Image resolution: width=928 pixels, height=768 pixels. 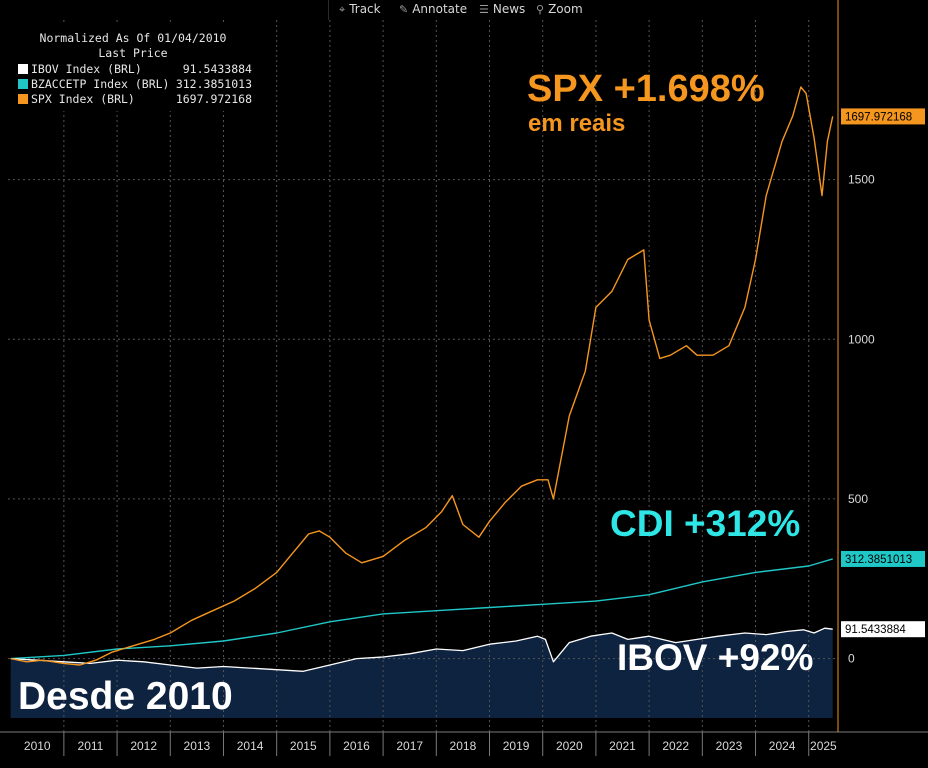 I want to click on legend-item-ibov: IBOV Index (BRL) 91.5433884, so click(x=135, y=69).